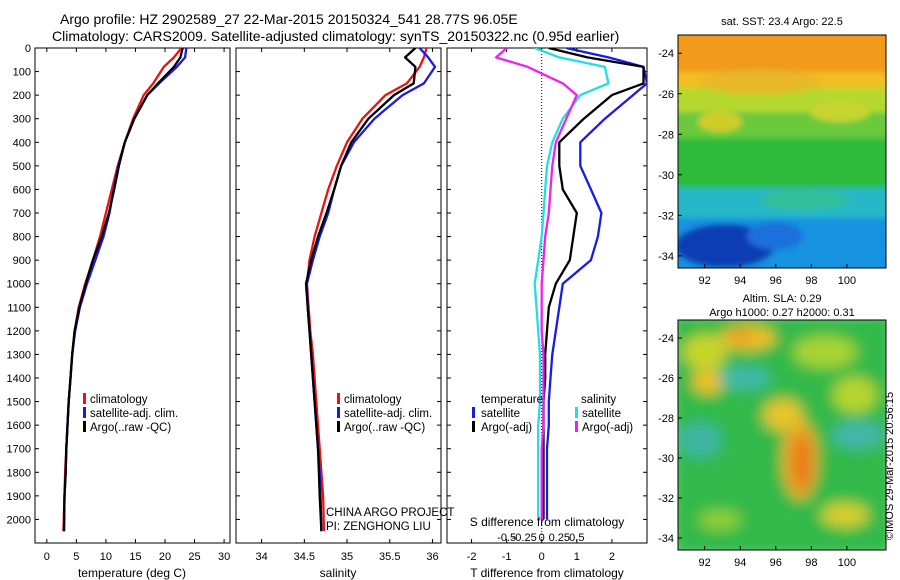  Describe the element at coordinates (666, 379) in the screenshot. I see `sla-map-ytick-label: -26` at that location.